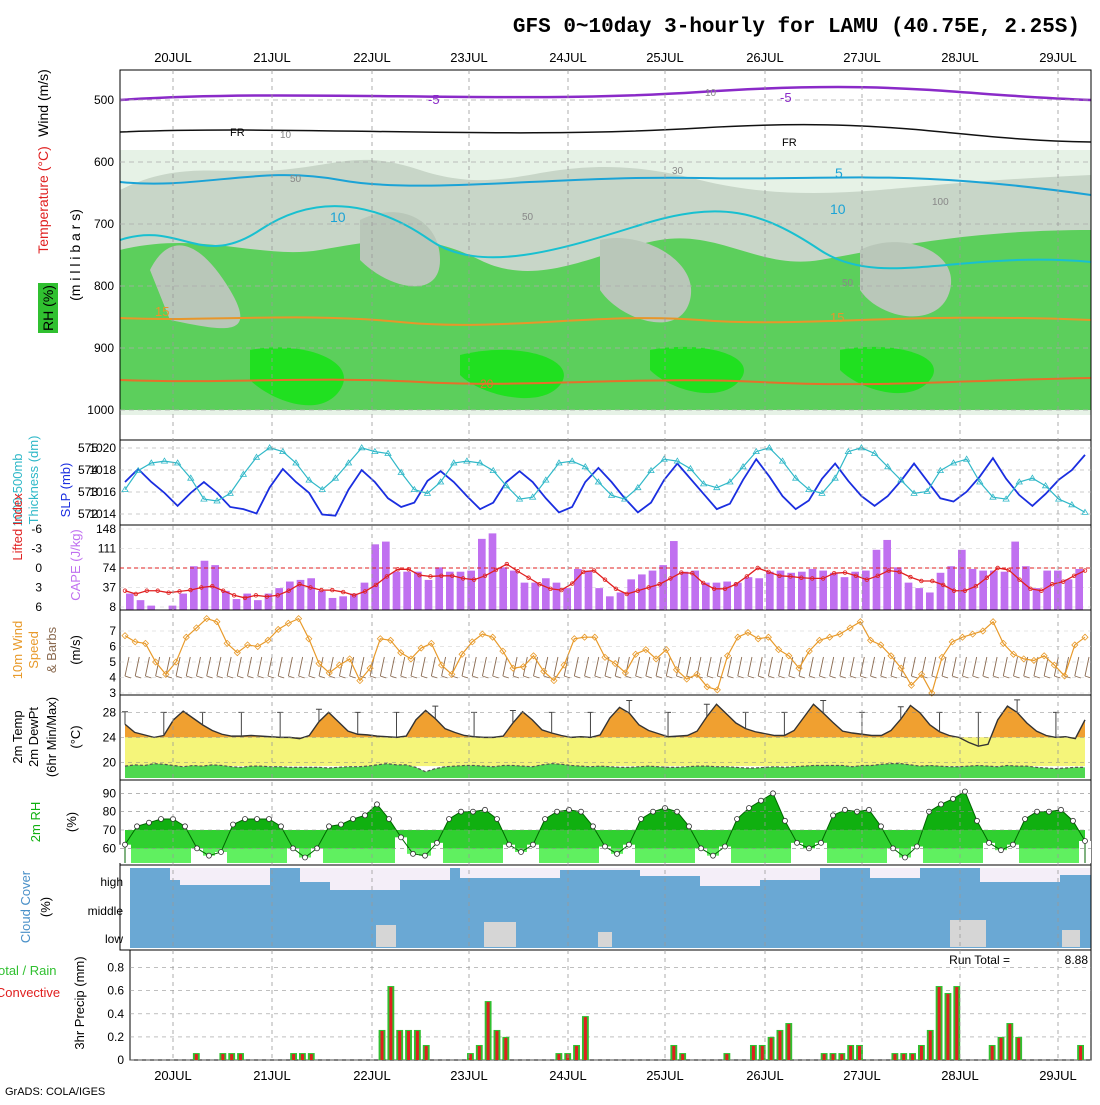  What do you see at coordinates (960, 57) in the screenshot?
I see `date-top-28JUL: 28JUL` at bounding box center [960, 57].